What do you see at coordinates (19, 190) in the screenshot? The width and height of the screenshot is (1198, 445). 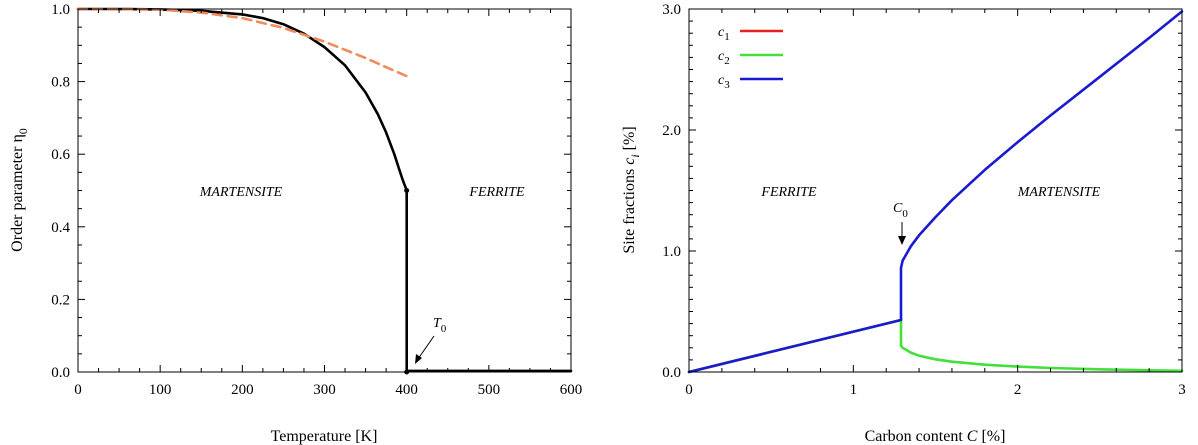 I see `y-axis-title: Order parameter η0` at bounding box center [19, 190].